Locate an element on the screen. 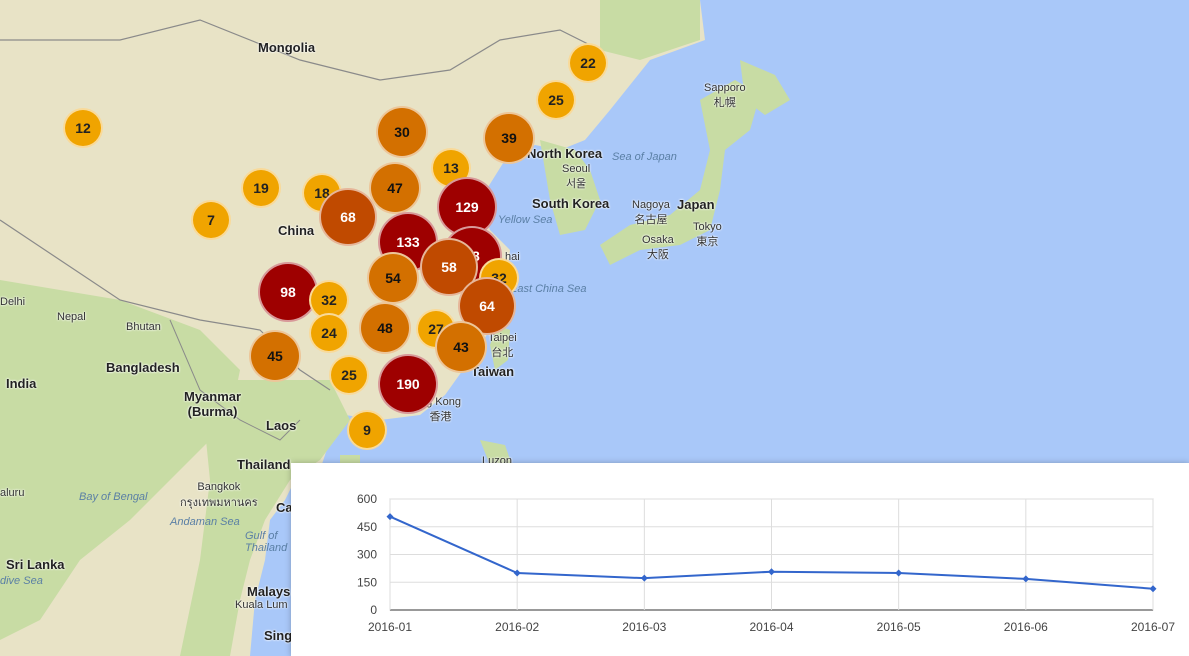  cluster-marker: 98 is located at coordinates (288, 292).